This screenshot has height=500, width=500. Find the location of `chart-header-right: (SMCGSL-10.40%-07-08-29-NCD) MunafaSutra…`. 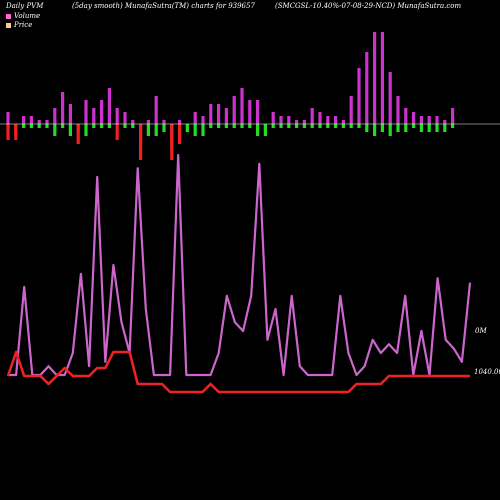

chart-header-right: (SMCGSL-10.40%-07-08-29-NCD) MunafaSutra… is located at coordinates (368, 6).